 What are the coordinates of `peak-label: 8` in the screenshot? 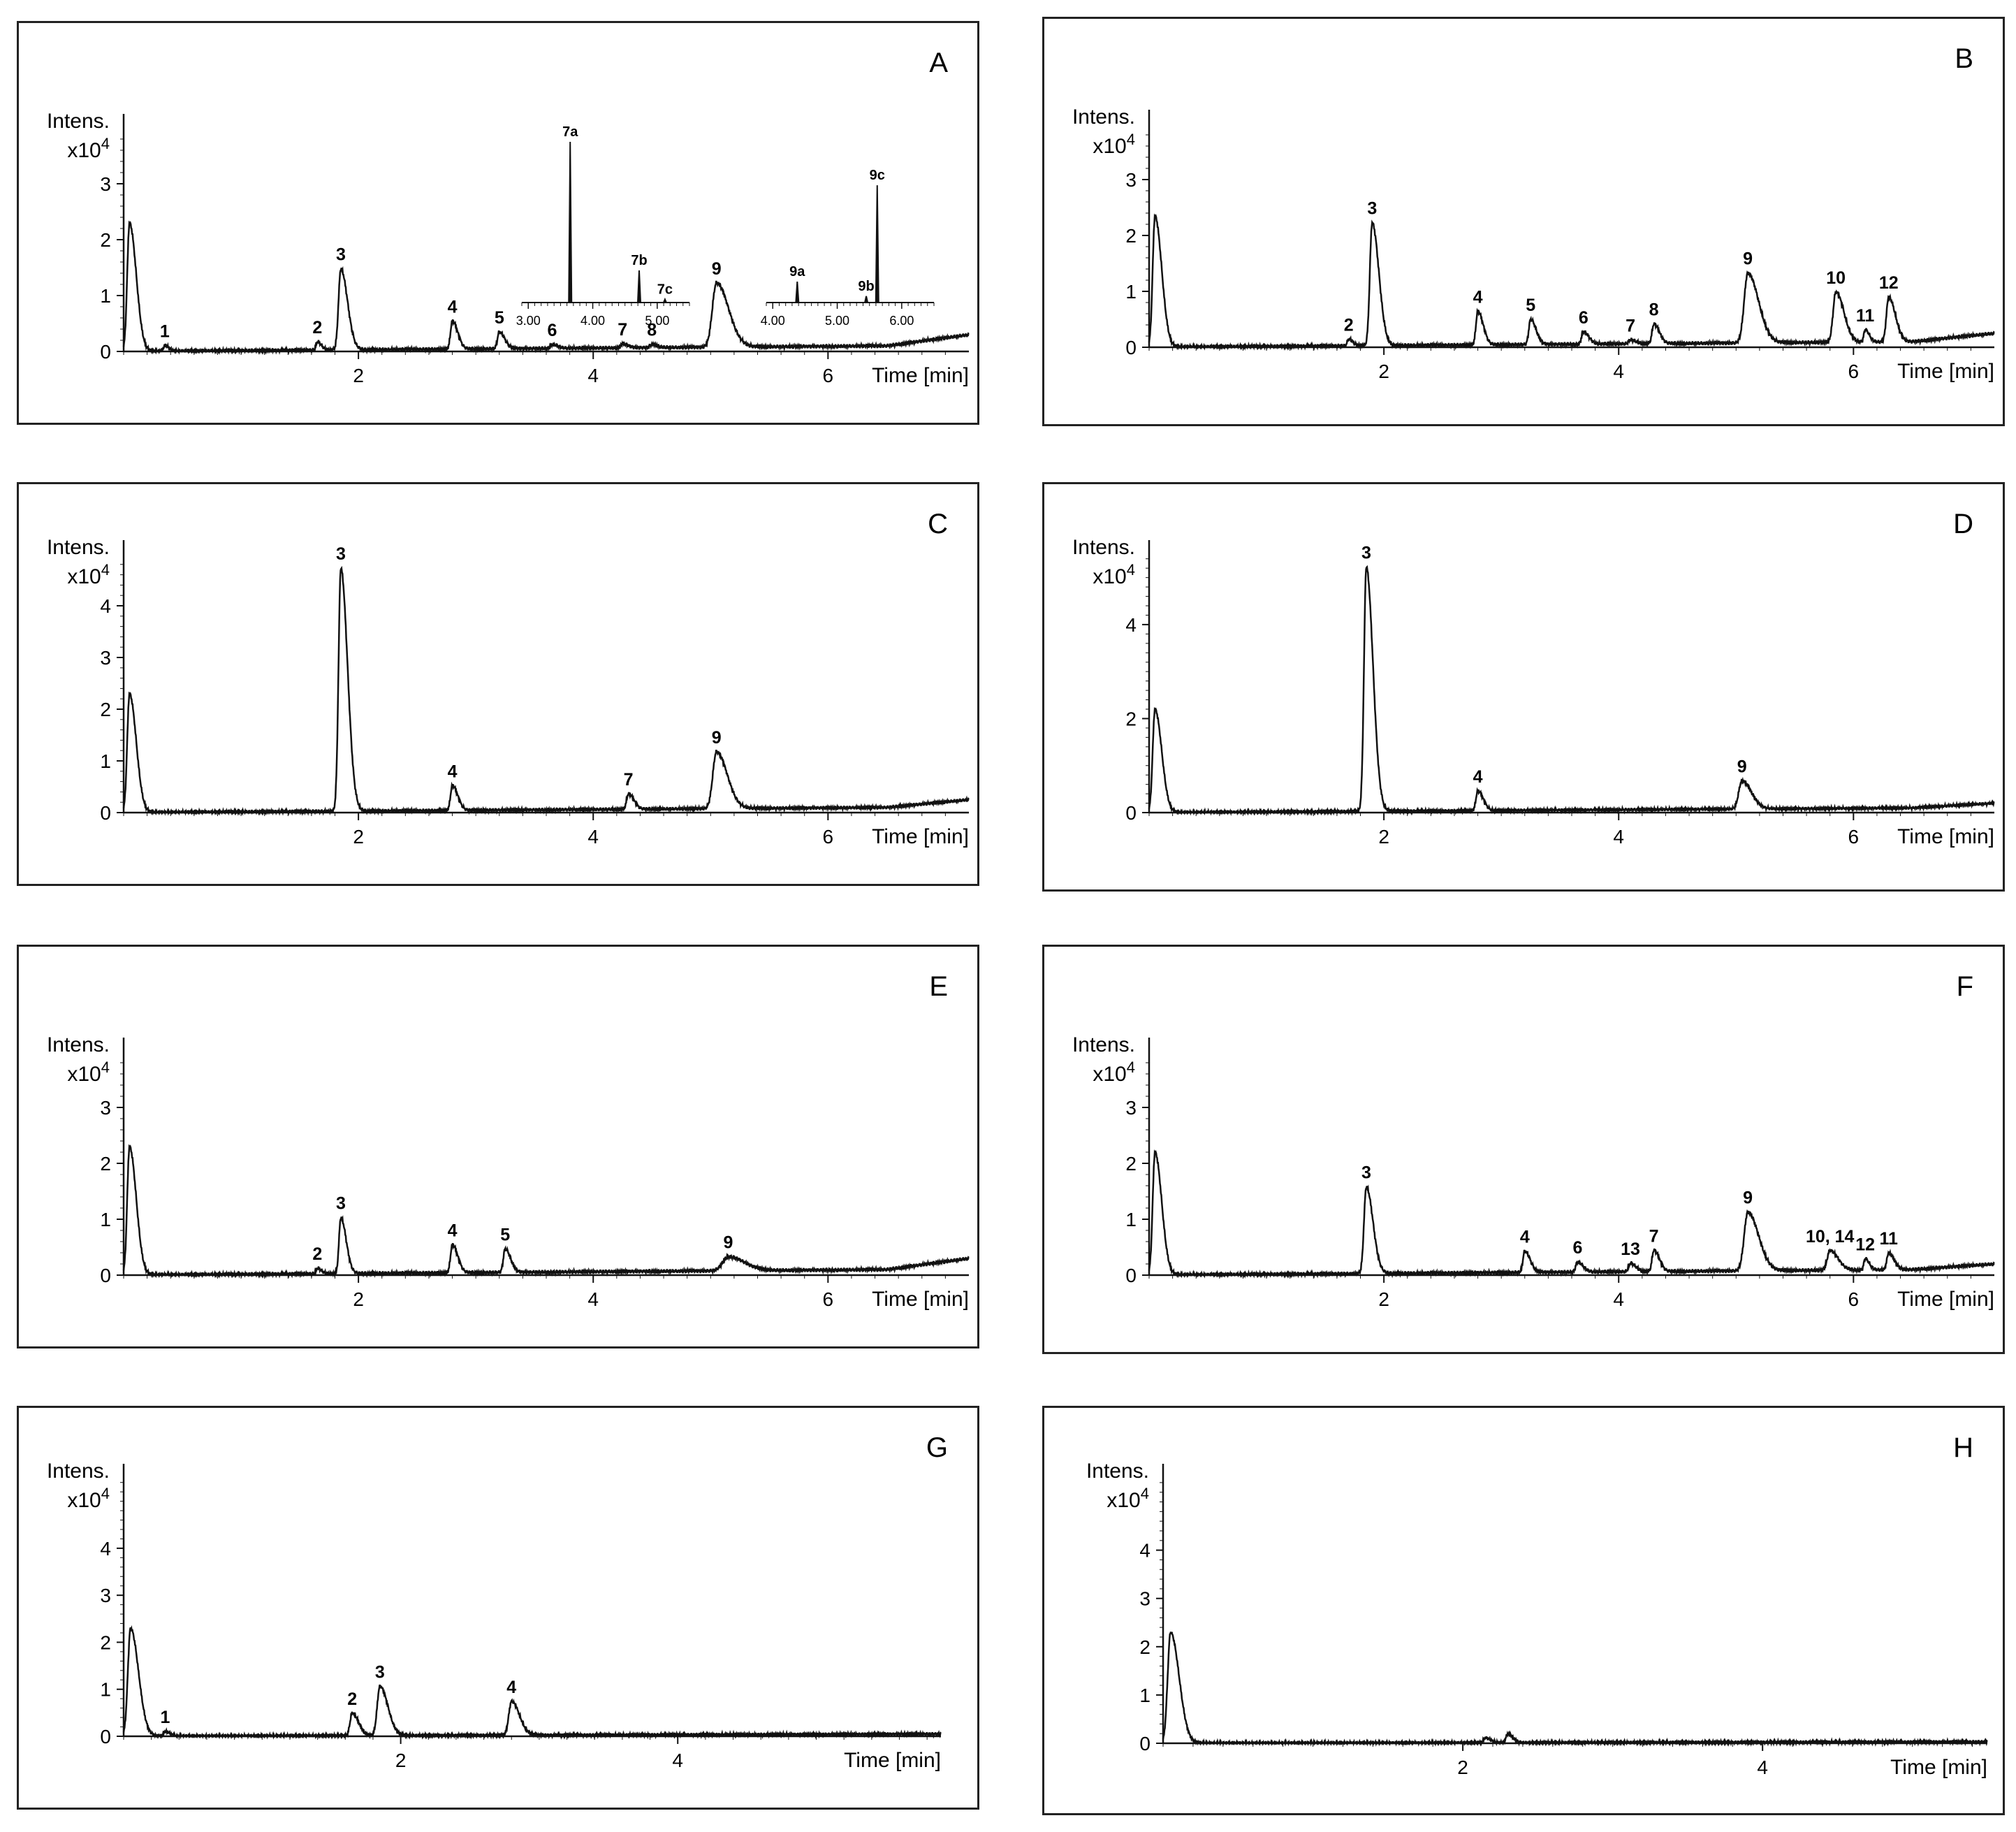 It's located at (652, 330).